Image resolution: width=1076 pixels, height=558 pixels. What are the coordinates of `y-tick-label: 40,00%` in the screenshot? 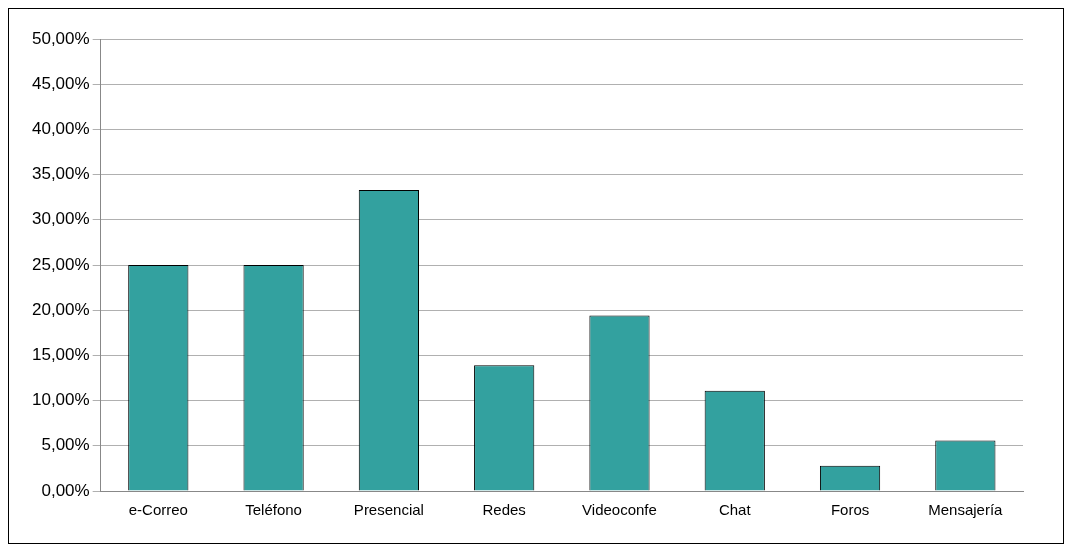 It's located at (60, 129).